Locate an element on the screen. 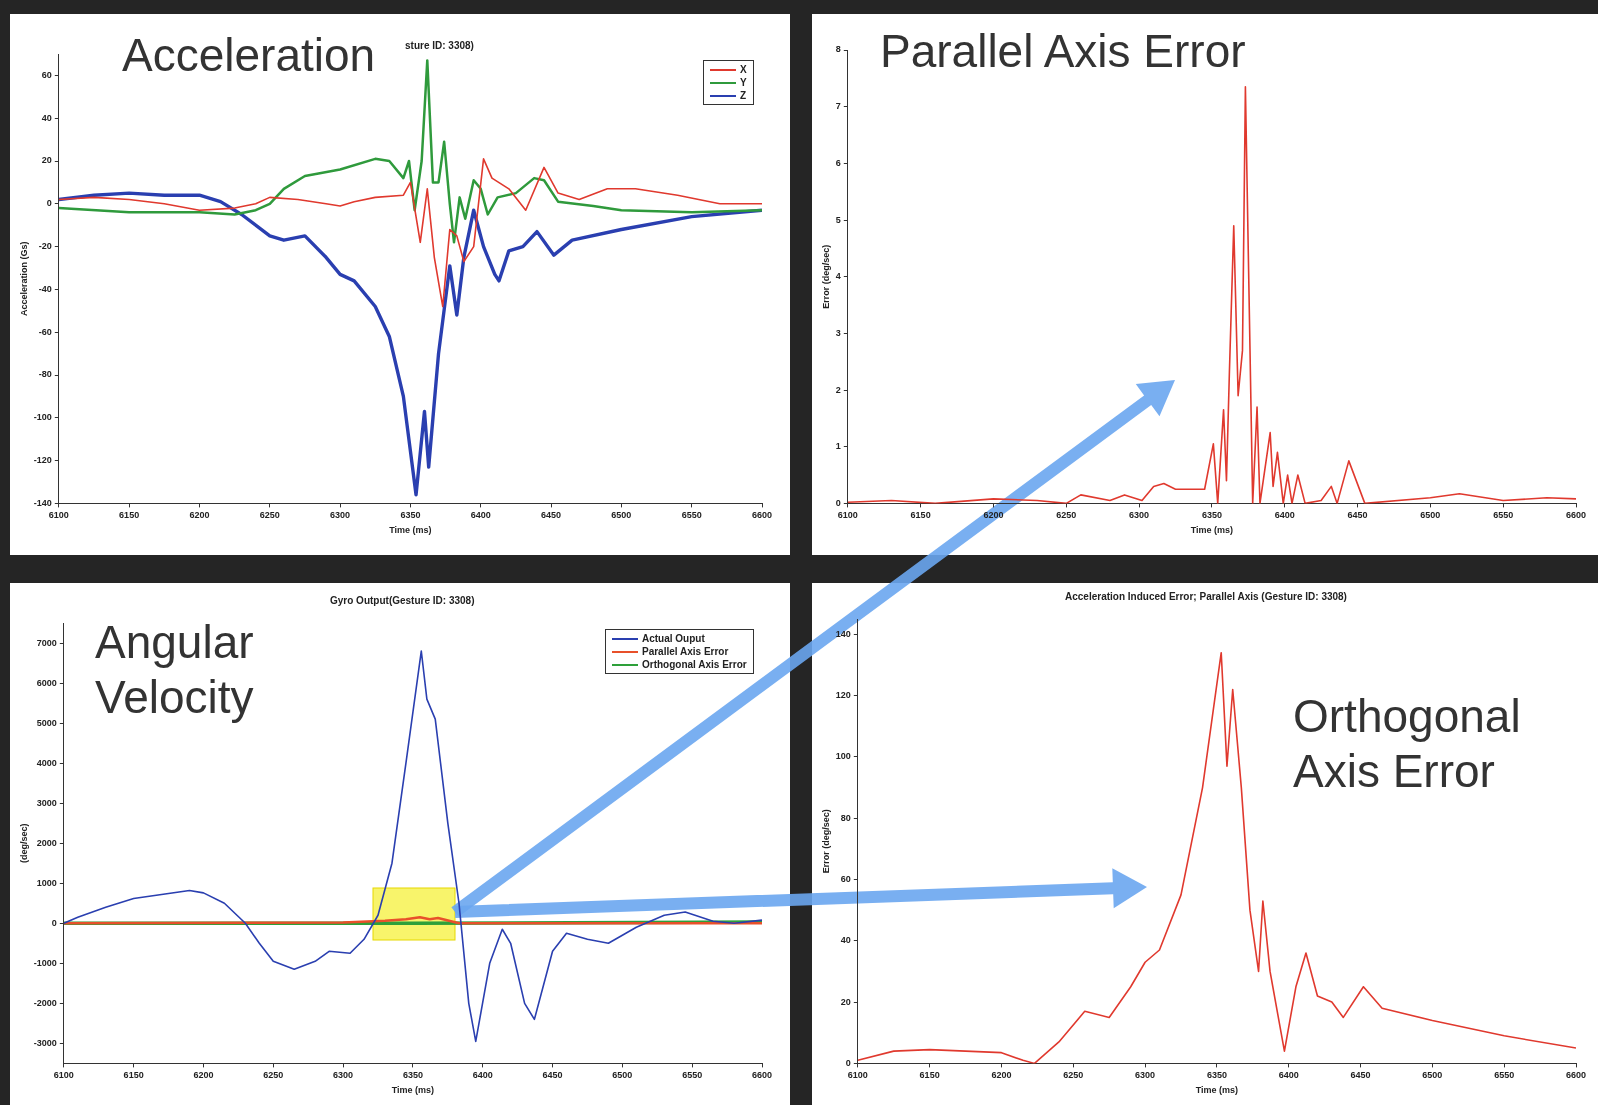 This screenshot has height=1105, width=1598. y-tick-label: 100 is located at coordinates (843, 756).